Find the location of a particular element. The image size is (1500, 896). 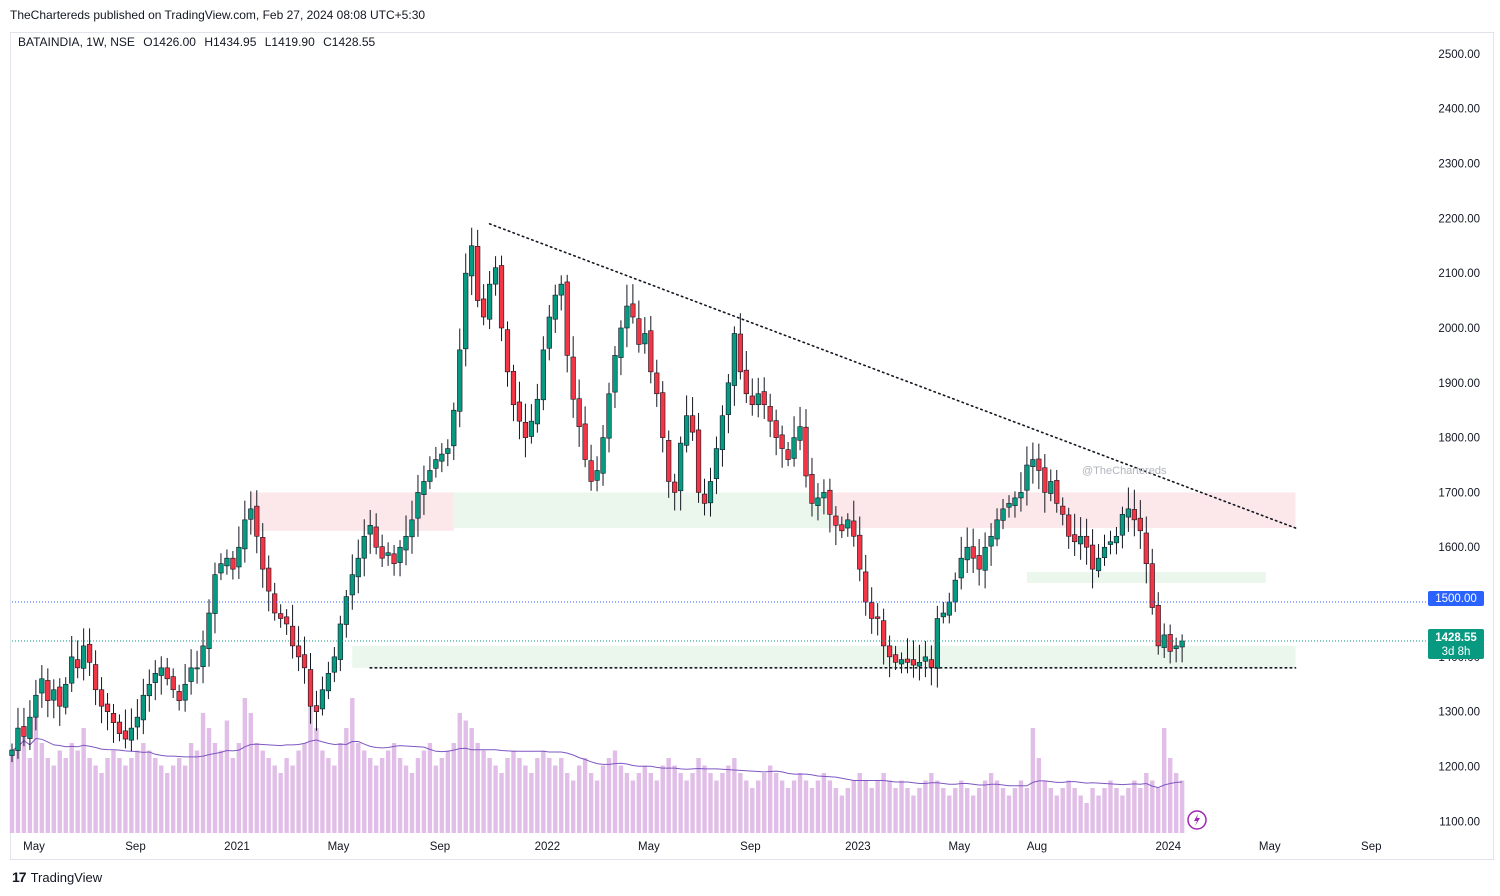

x-tick-label: May is located at coordinates (959, 847).